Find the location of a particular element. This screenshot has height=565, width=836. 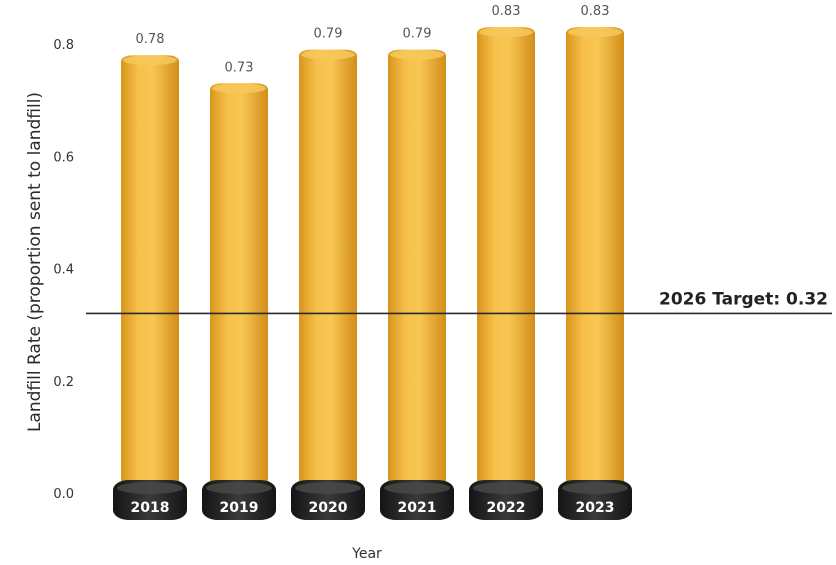

x-tick-label: 2018 is located at coordinates (150, 508).